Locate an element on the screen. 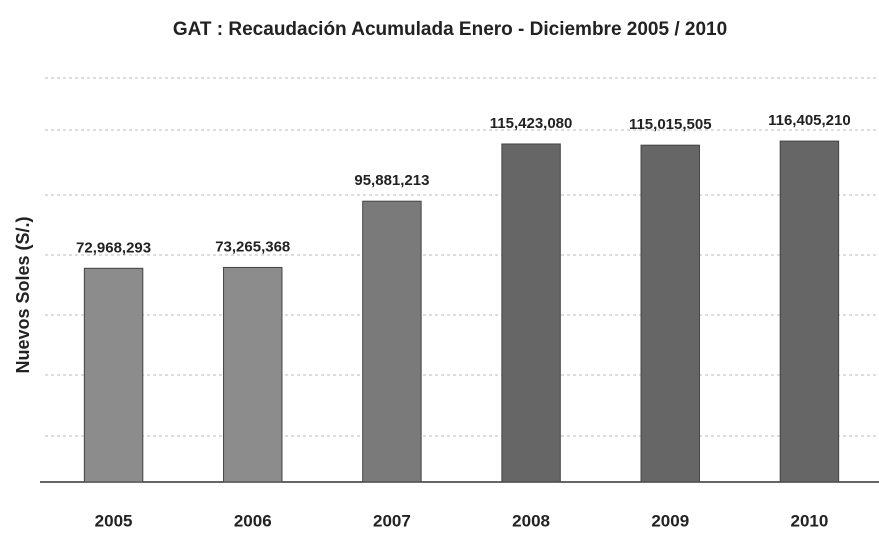  value-label: 73,265,368 is located at coordinates (252, 246).